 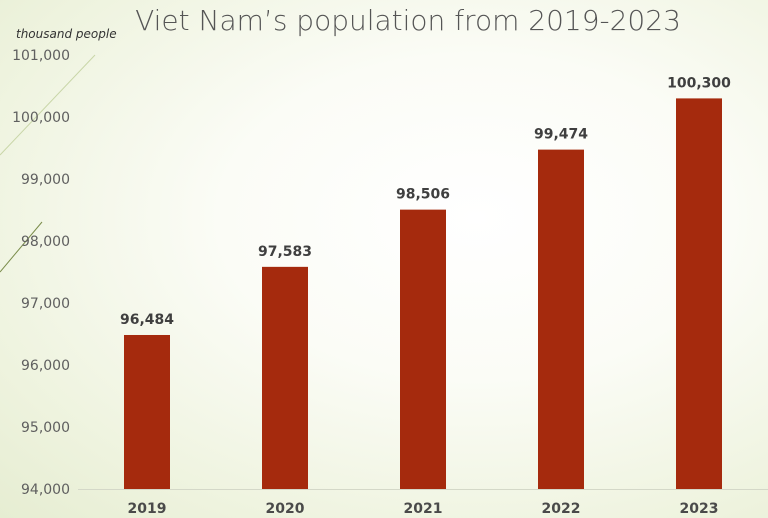 I want to click on x-tick-label-2022: 2022, so click(x=561, y=509).